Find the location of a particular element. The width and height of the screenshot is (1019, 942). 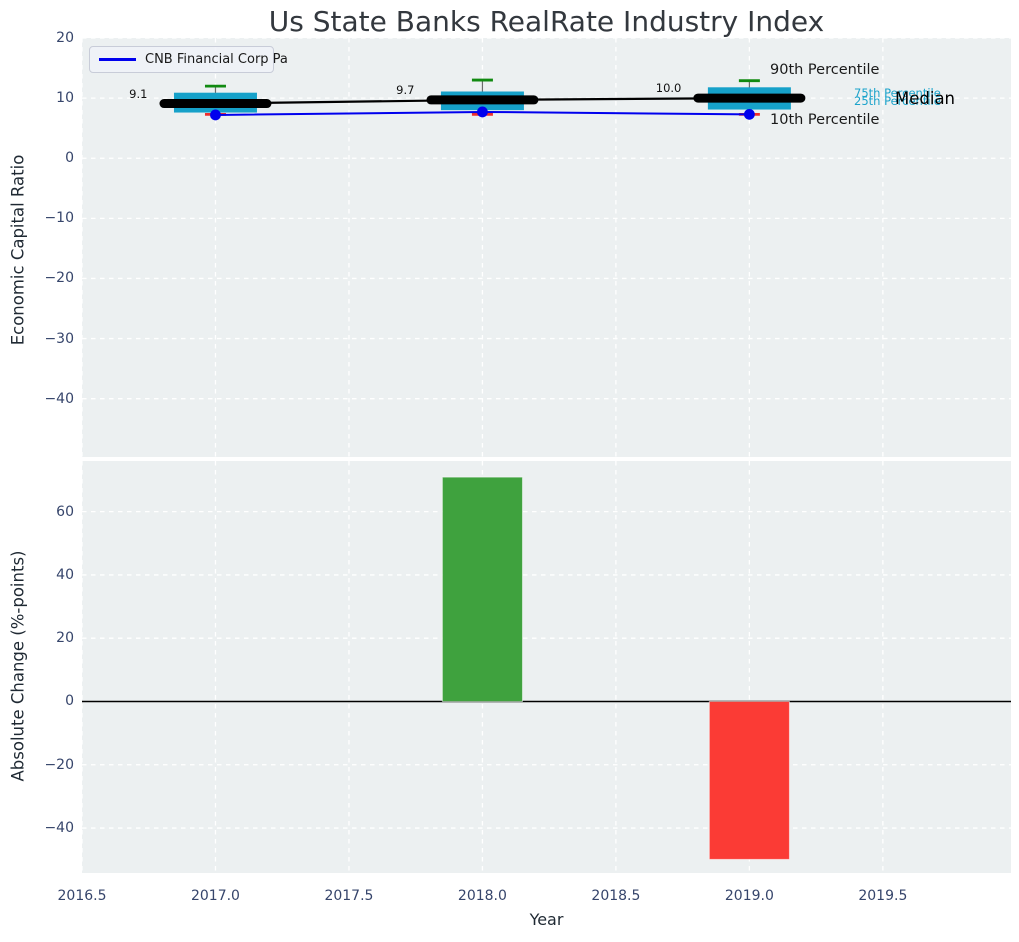

x-tick-label: 2018.5 is located at coordinates (616, 896).